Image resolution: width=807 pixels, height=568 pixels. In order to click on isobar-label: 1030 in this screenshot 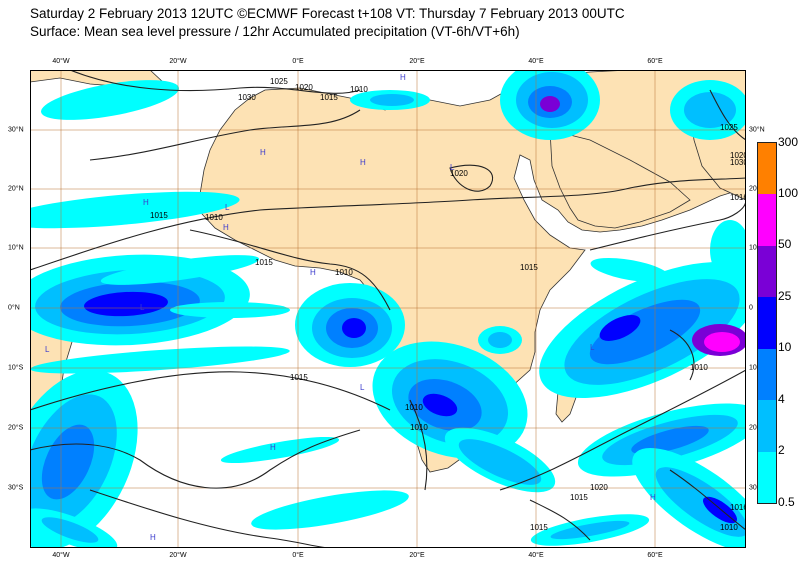, I will do `click(247, 97)`.